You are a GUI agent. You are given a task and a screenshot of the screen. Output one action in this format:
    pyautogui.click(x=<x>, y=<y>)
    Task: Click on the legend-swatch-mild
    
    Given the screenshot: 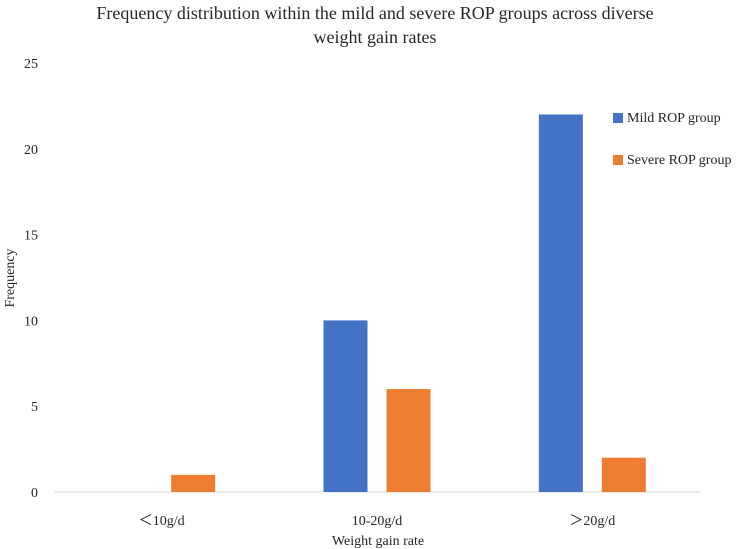 What is the action you would take?
    pyautogui.click(x=618, y=118)
    